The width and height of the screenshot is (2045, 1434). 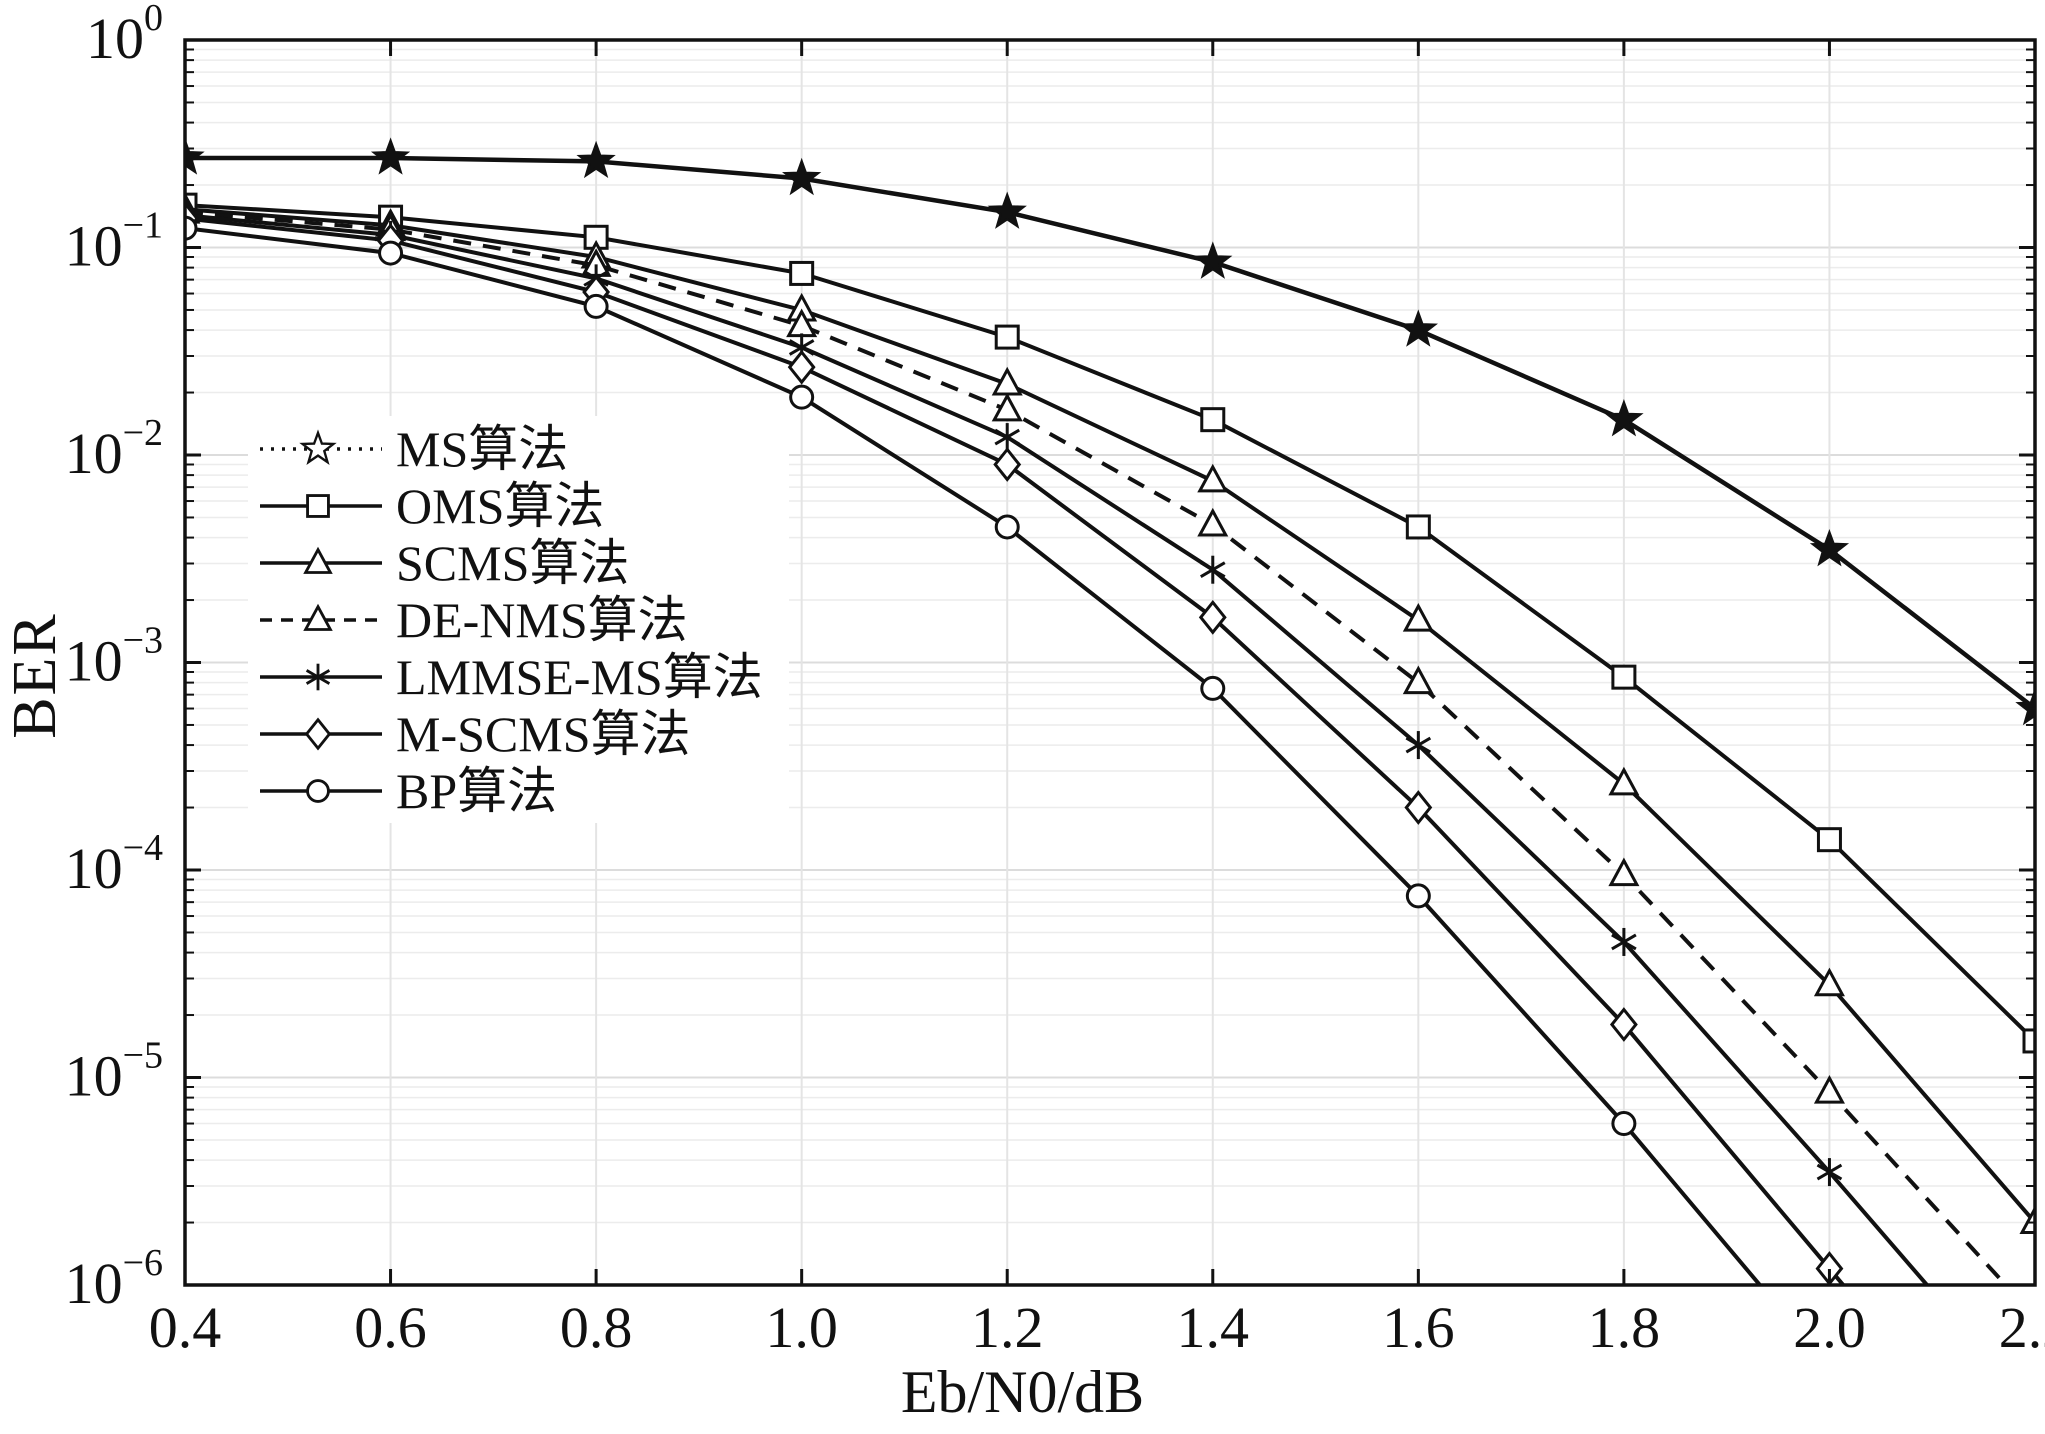 I want to click on legend-label: MS算法, so click(x=482, y=448).